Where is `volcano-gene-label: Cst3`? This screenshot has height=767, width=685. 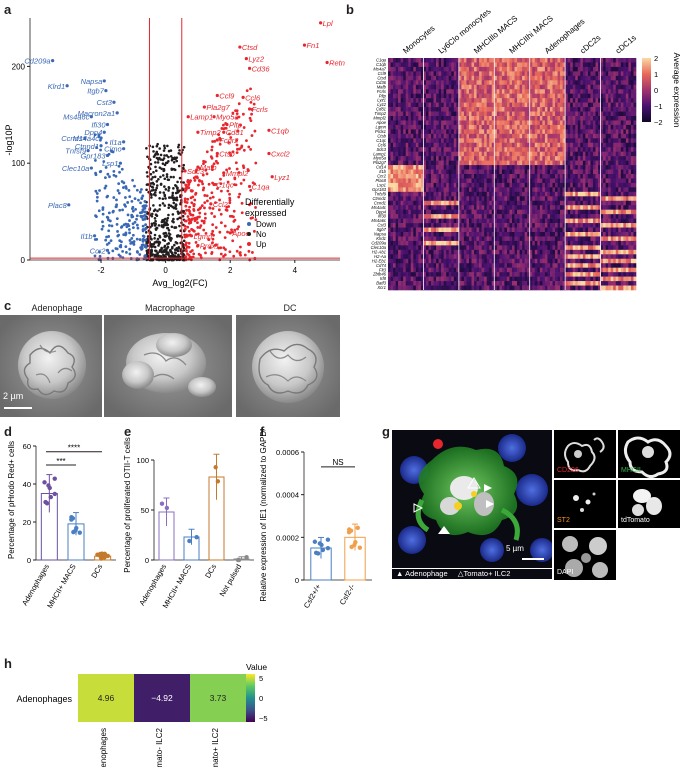 volcano-gene-label: Cst3 is located at coordinates (105, 102).